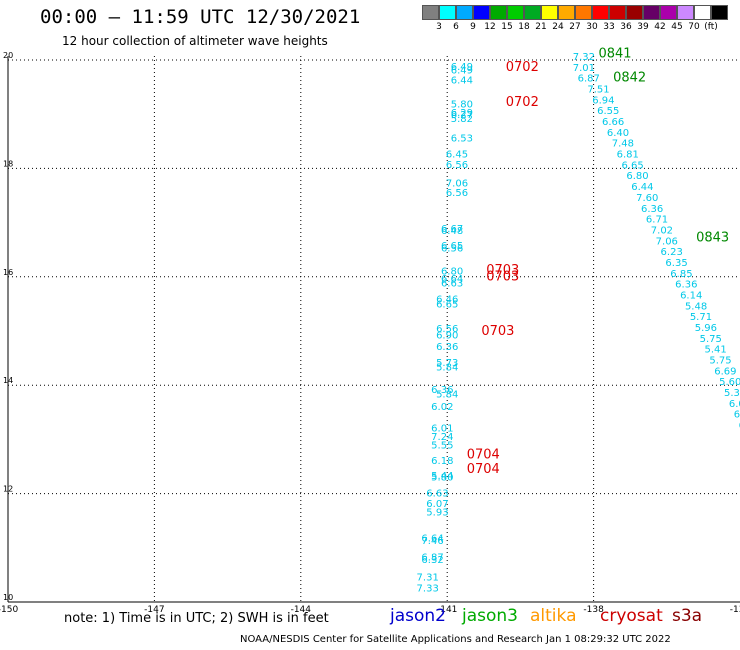  I want to click on color-legend-label: 12, so click(490, 27).